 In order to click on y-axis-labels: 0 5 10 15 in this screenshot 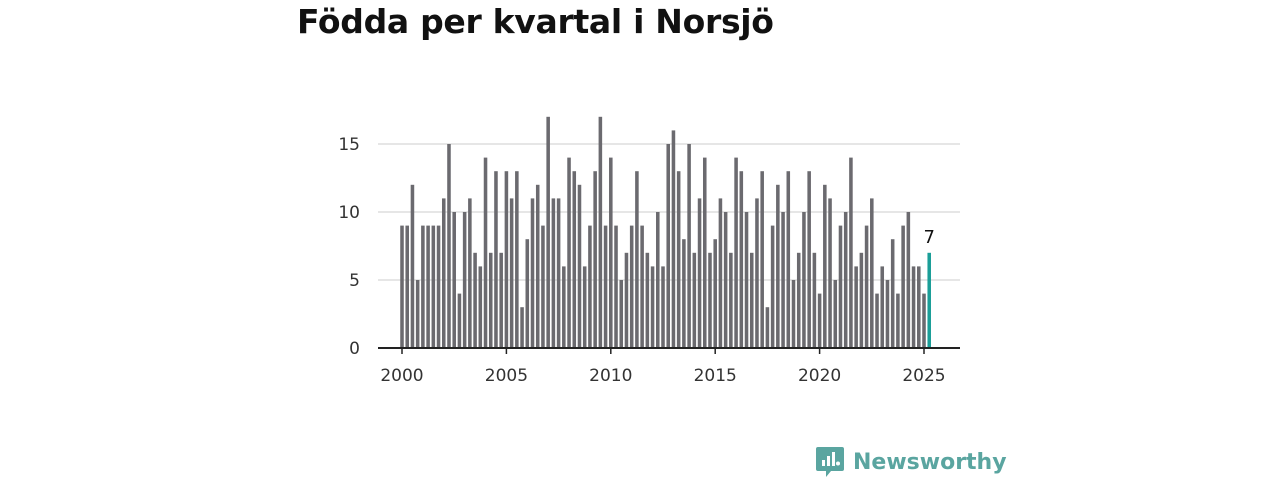, I will do `click(349, 247)`.